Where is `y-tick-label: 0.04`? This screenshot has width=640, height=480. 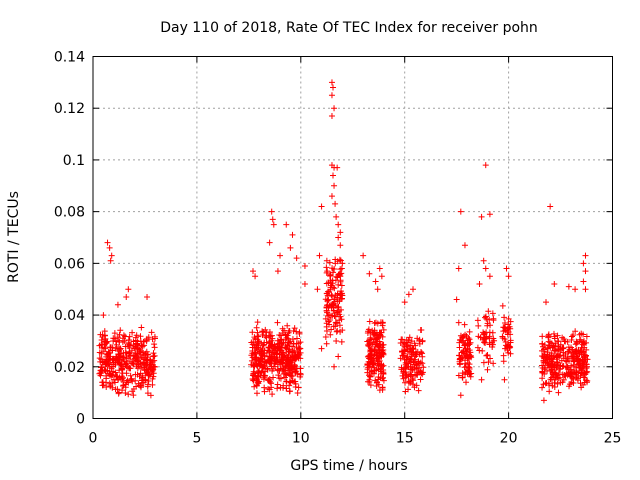 y-tick-label: 0.04 is located at coordinates (69, 316).